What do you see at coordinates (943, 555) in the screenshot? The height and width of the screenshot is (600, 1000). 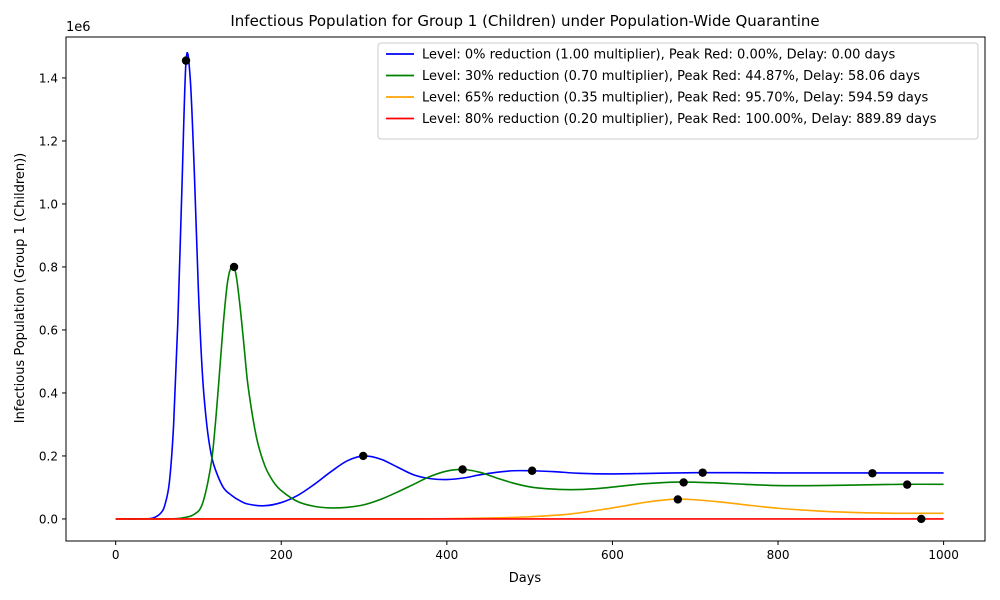 I see `x-tick-label: 1000` at bounding box center [943, 555].